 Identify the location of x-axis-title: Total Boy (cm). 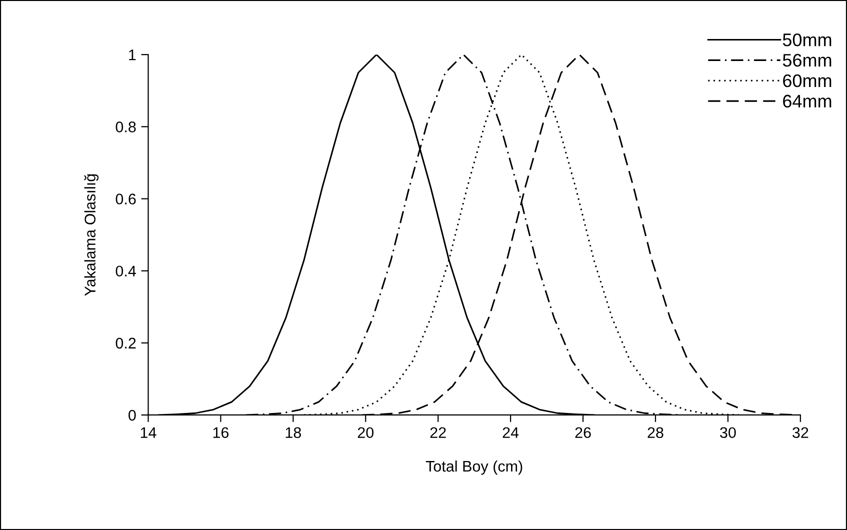
(474, 467).